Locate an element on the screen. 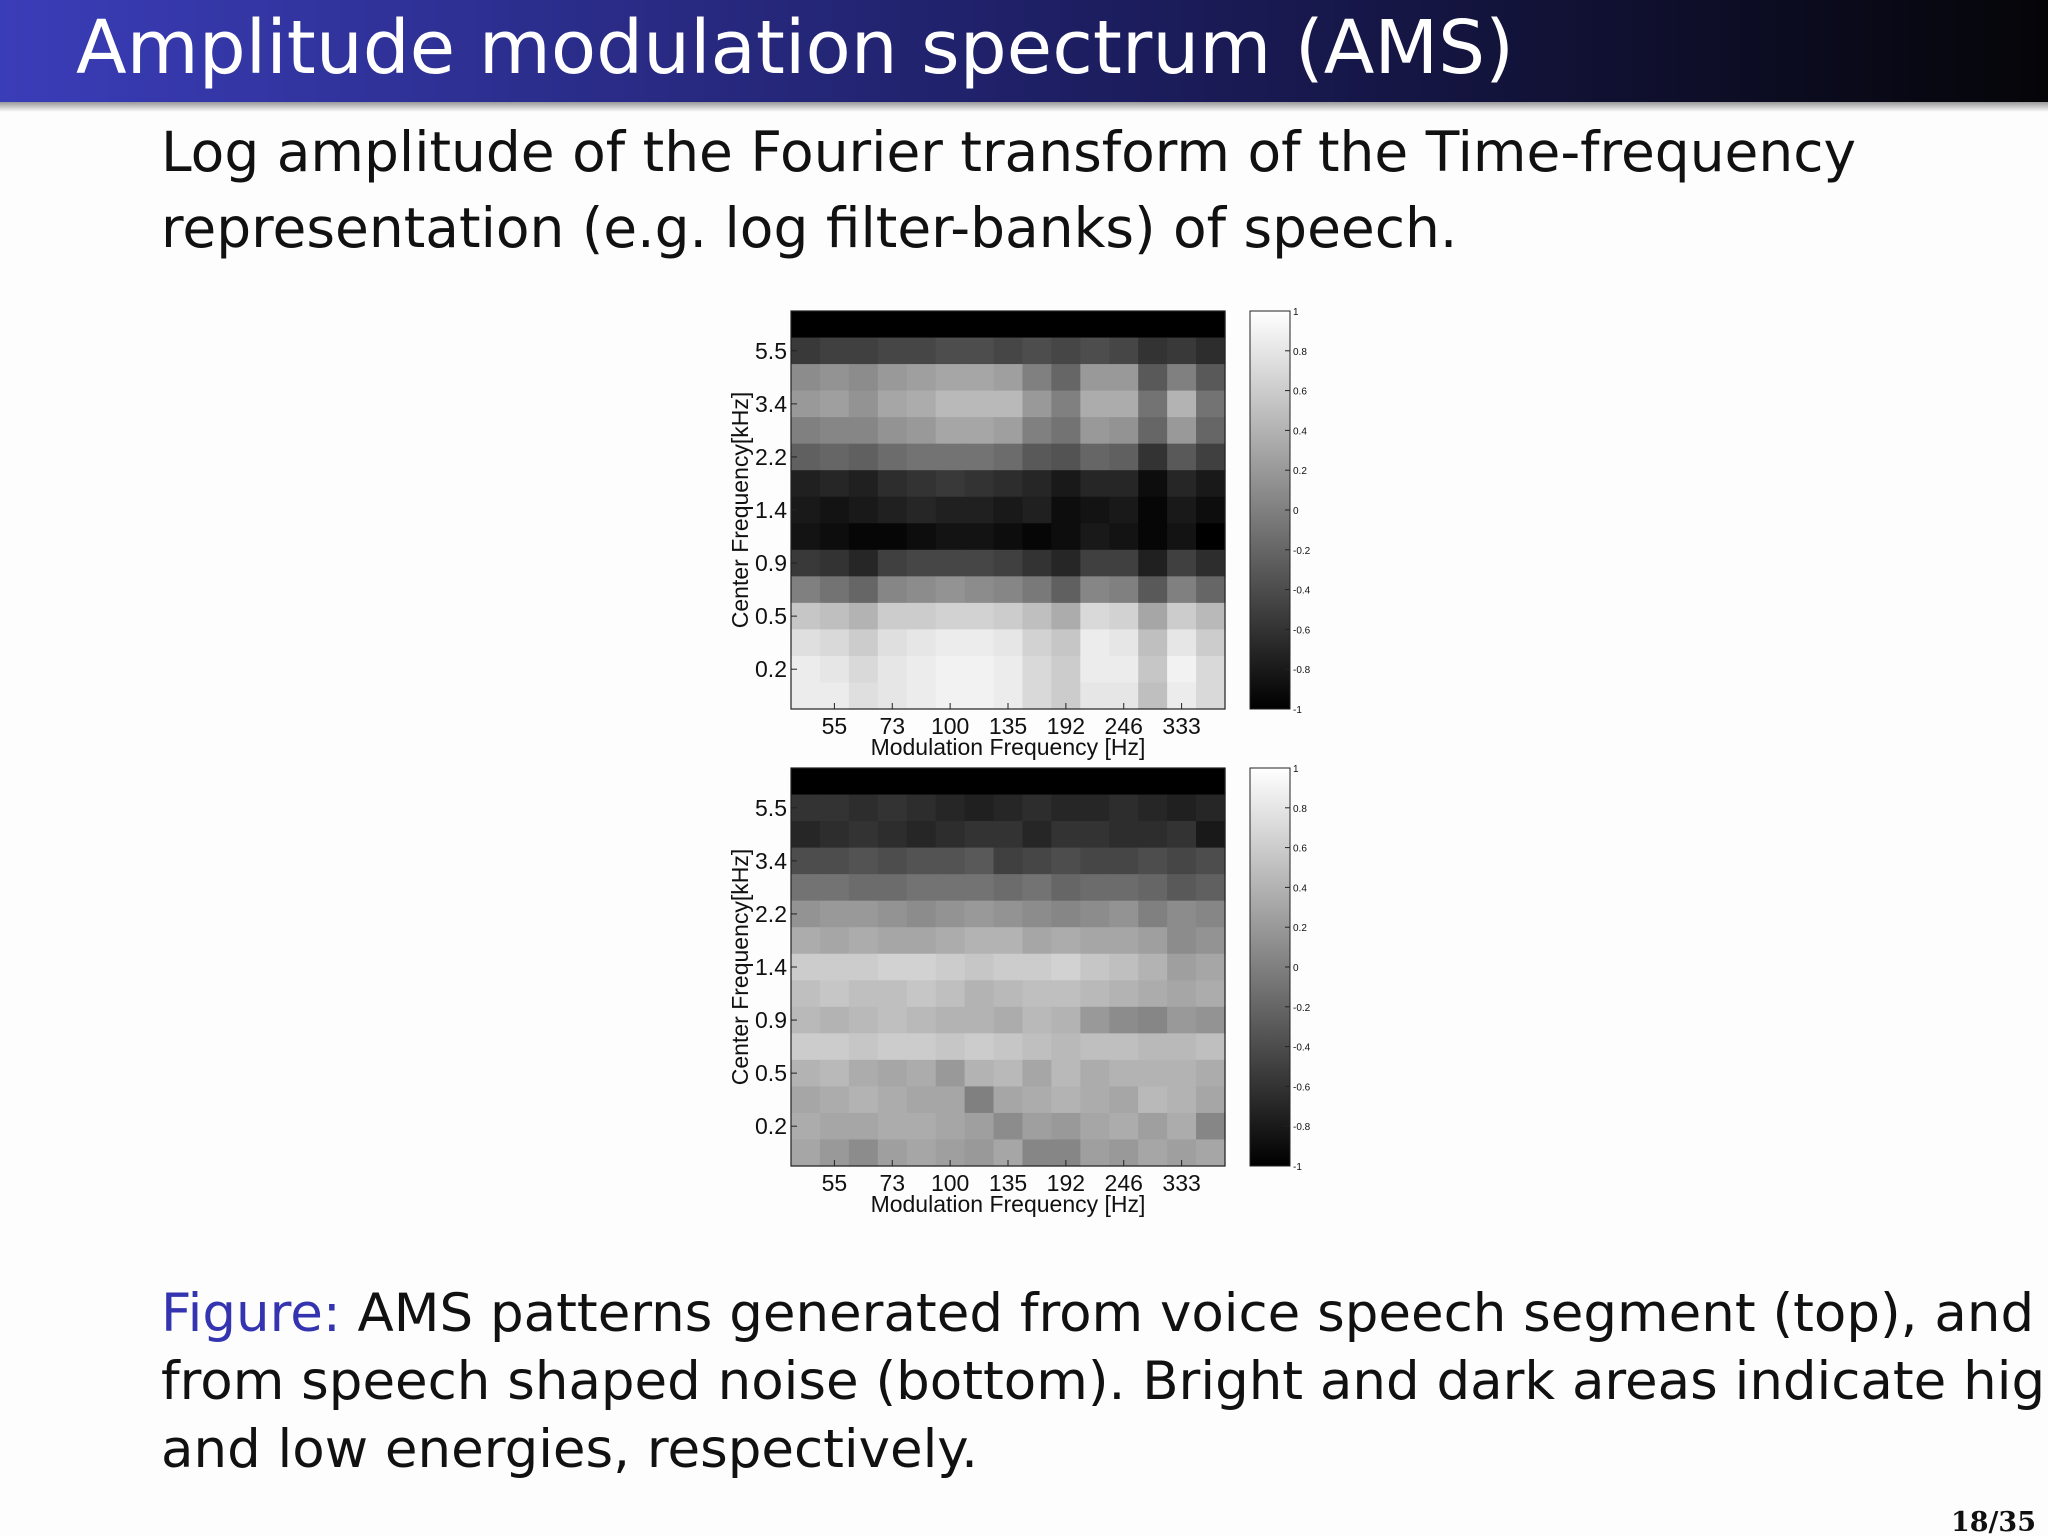 The height and width of the screenshot is (1536, 2048). colorbar-tick-label: -0.4 is located at coordinates (1302, 1048).